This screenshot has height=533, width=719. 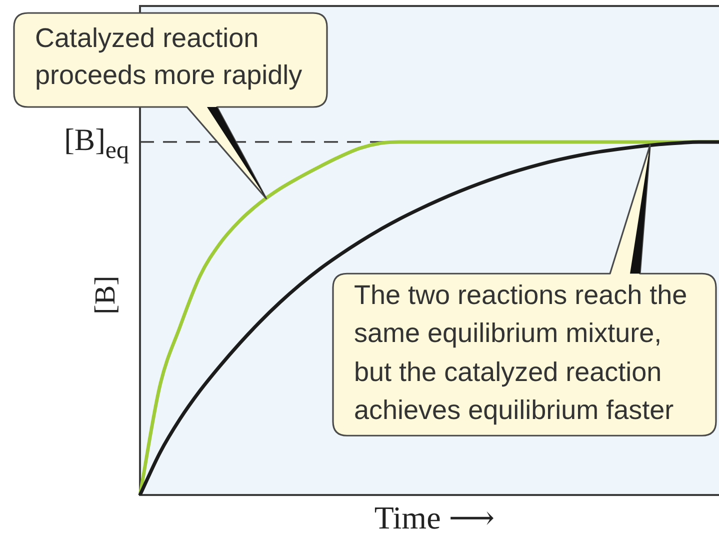 I want to click on annotation: The two reactions reach the same equilibrium mixture, but the catalyzed reaction achieves equilibrium faster, so click(x=521, y=353).